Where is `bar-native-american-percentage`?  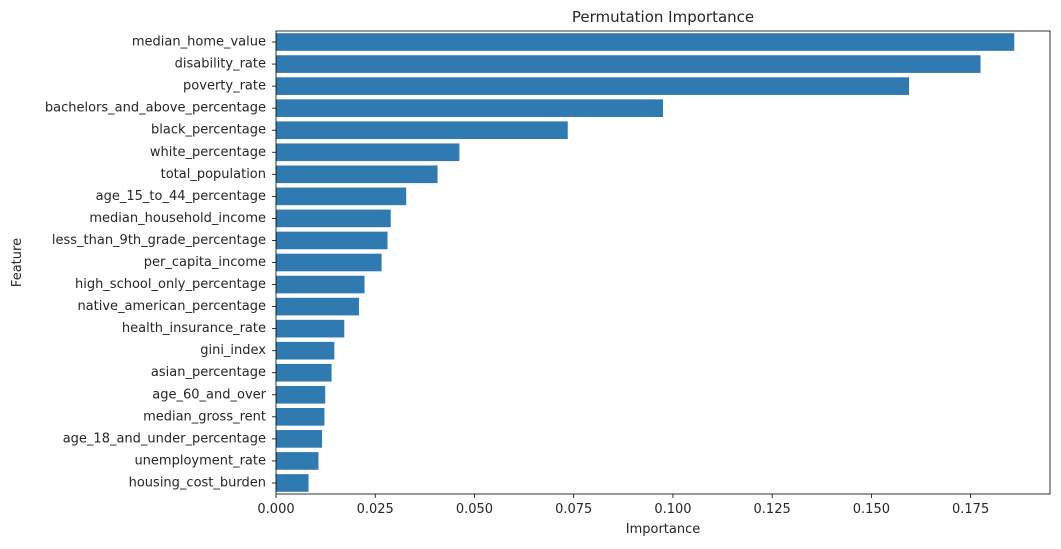 bar-native-american-percentage is located at coordinates (317, 306).